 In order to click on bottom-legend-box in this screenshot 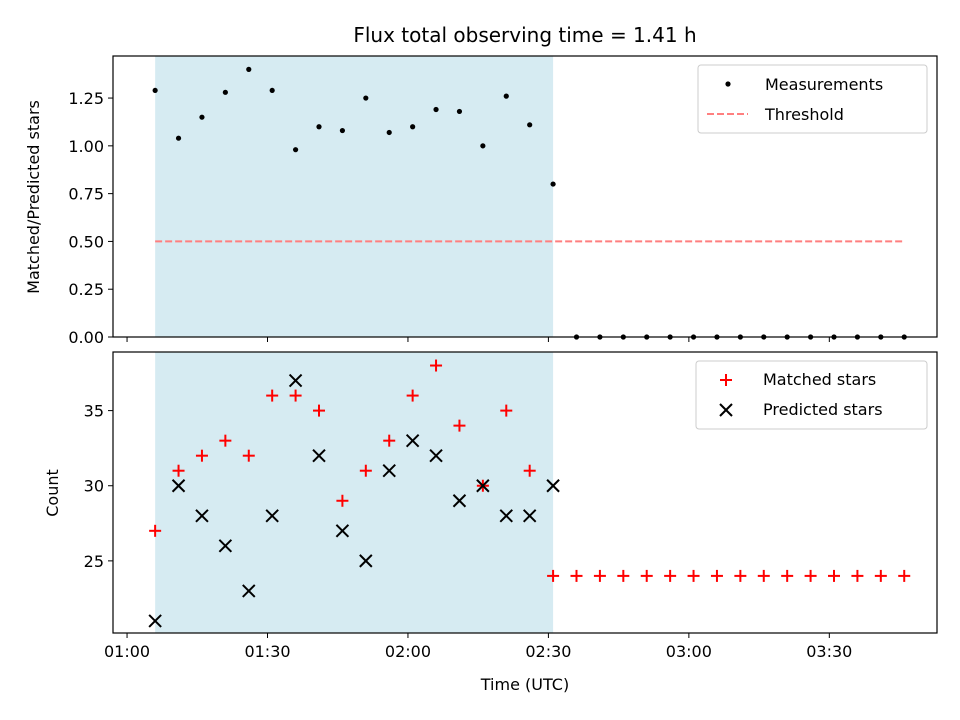, I will do `click(811, 395)`.